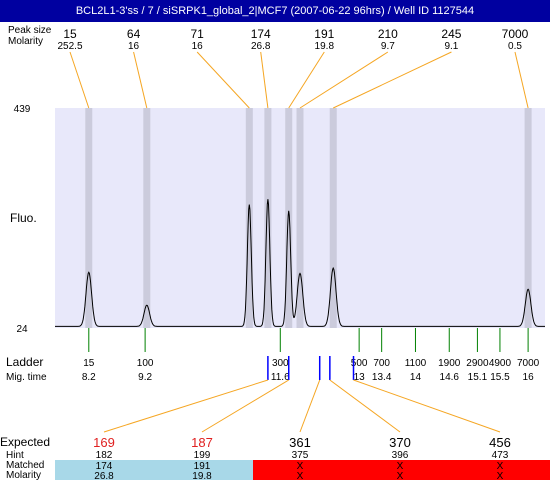 The image size is (550, 480). What do you see at coordinates (450, 377) in the screenshot?
I see `ladder-mig-label: 14.6` at bounding box center [450, 377].